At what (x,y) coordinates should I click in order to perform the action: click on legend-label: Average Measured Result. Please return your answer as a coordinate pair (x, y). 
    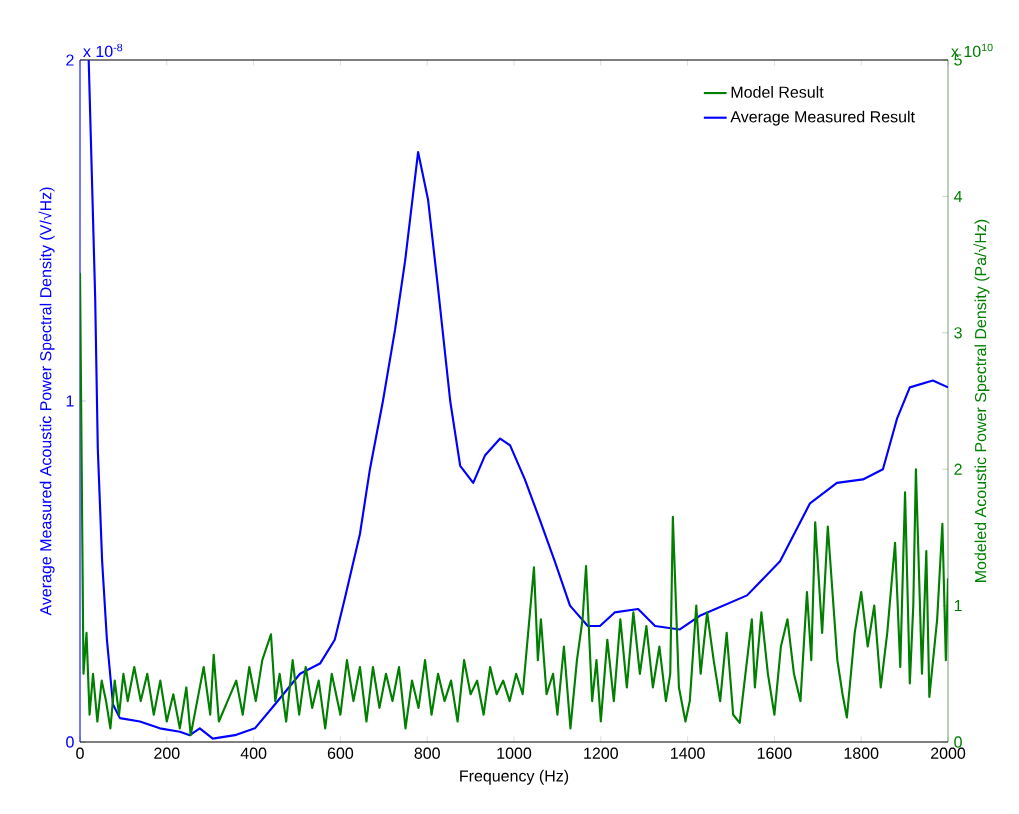
    Looking at the image, I should click on (822, 118).